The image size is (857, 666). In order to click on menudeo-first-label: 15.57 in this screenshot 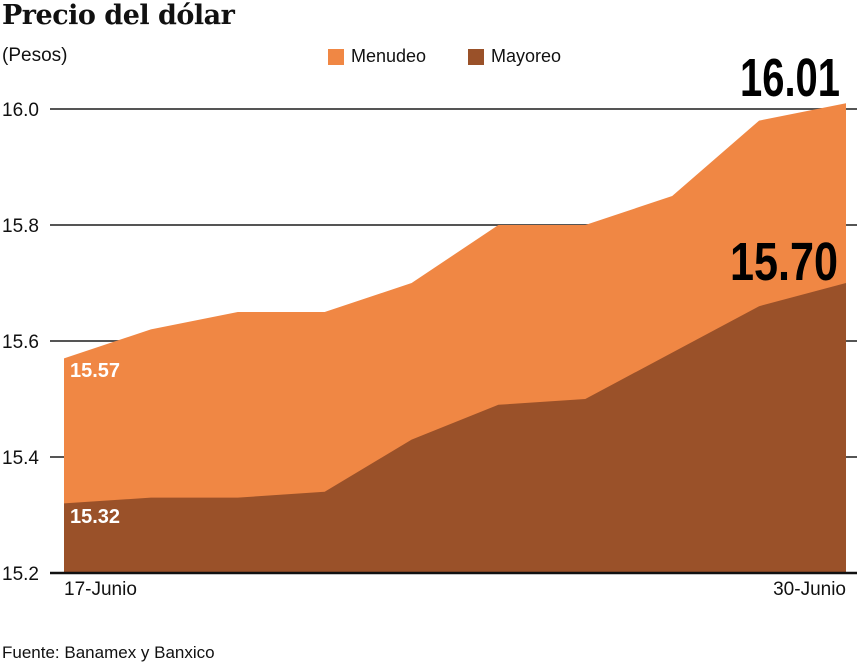, I will do `click(95, 371)`.